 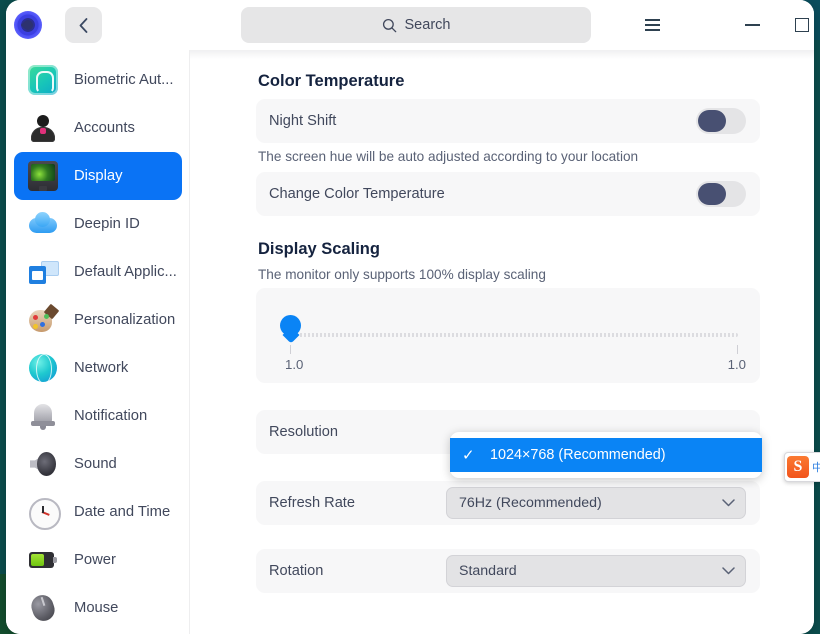 I want to click on sidebar-item-deepin-id: Deepin ID, so click(x=98, y=224).